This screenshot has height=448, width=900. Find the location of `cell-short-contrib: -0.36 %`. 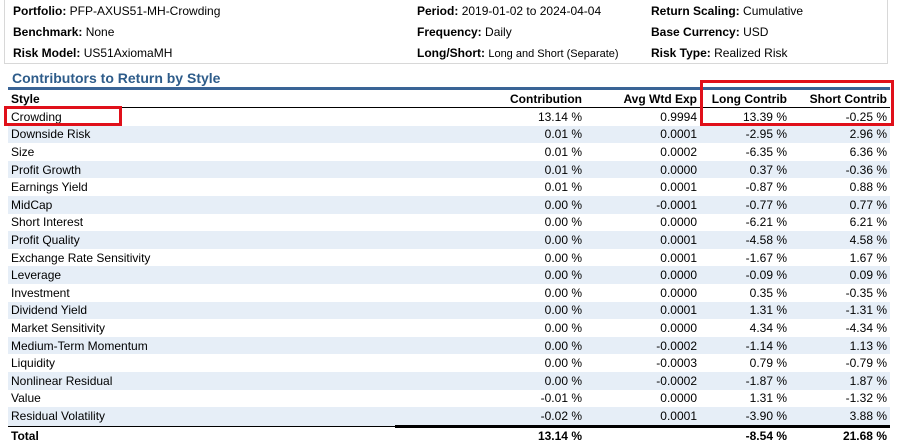

cell-short-contrib: -0.36 % is located at coordinates (840, 169).